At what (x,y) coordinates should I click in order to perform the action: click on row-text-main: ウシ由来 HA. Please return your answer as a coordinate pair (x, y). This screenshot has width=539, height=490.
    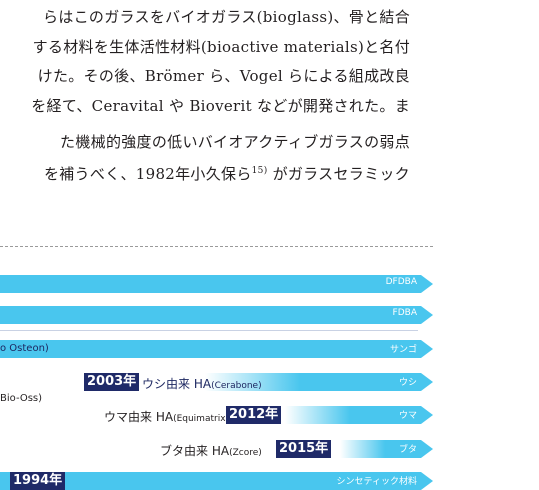
    Looking at the image, I should click on (177, 384).